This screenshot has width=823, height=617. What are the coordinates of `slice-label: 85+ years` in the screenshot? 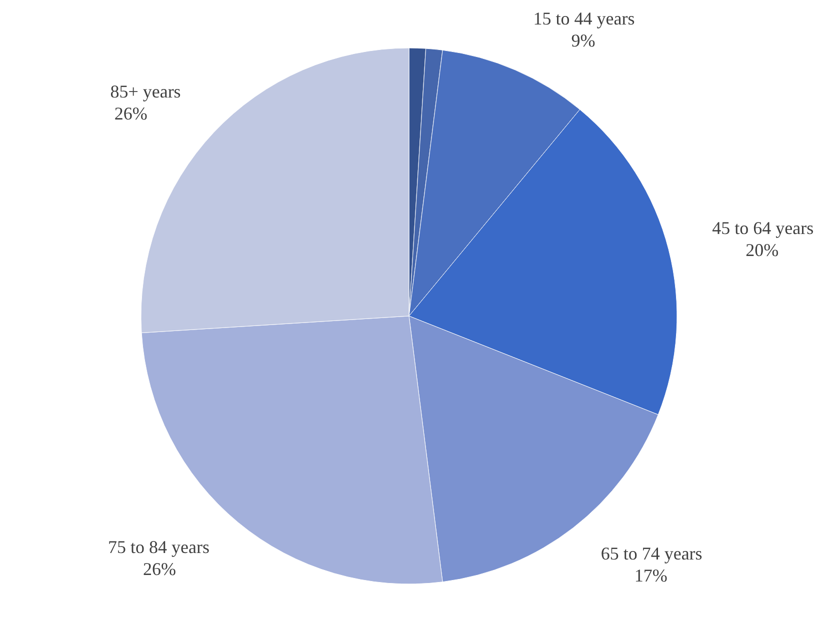 It's located at (145, 92).